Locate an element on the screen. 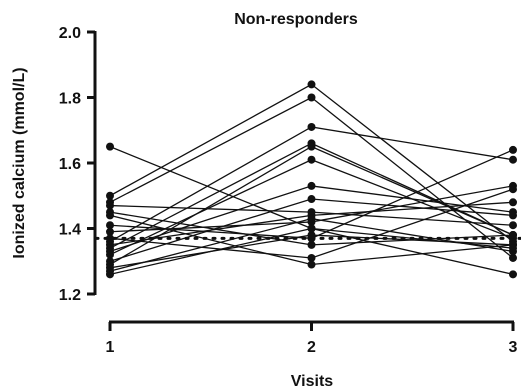  y-tick-label: 2.0 is located at coordinates (70, 33).